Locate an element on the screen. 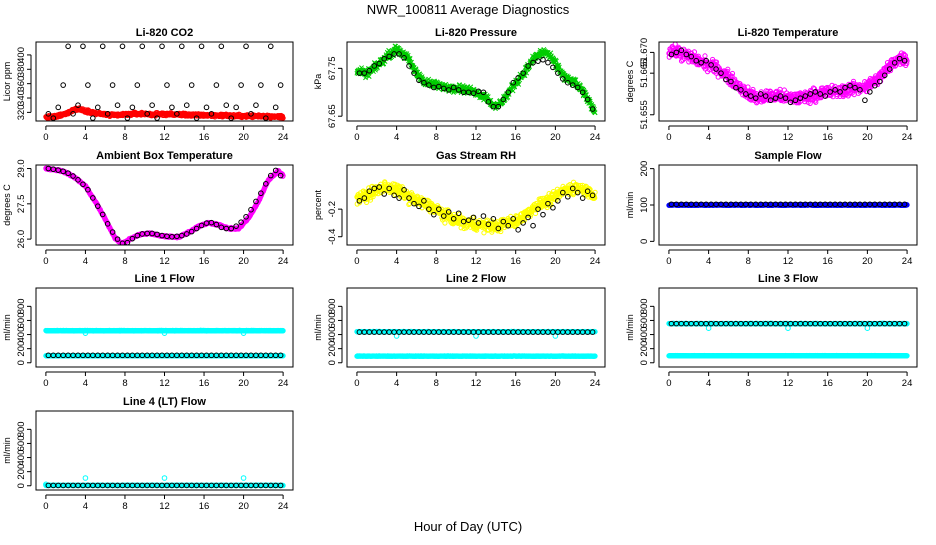 The image size is (936, 545). y-tick-label: 400 is located at coordinates (21, 55).